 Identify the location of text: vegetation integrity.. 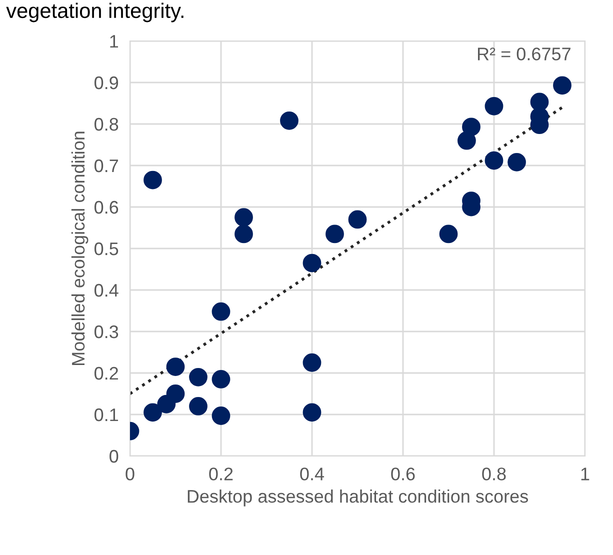
(95, 12).